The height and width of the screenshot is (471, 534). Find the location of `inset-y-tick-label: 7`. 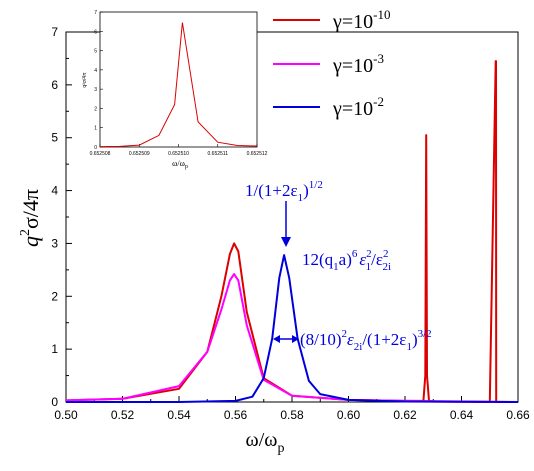

inset-y-tick-label: 7 is located at coordinates (95, 13).